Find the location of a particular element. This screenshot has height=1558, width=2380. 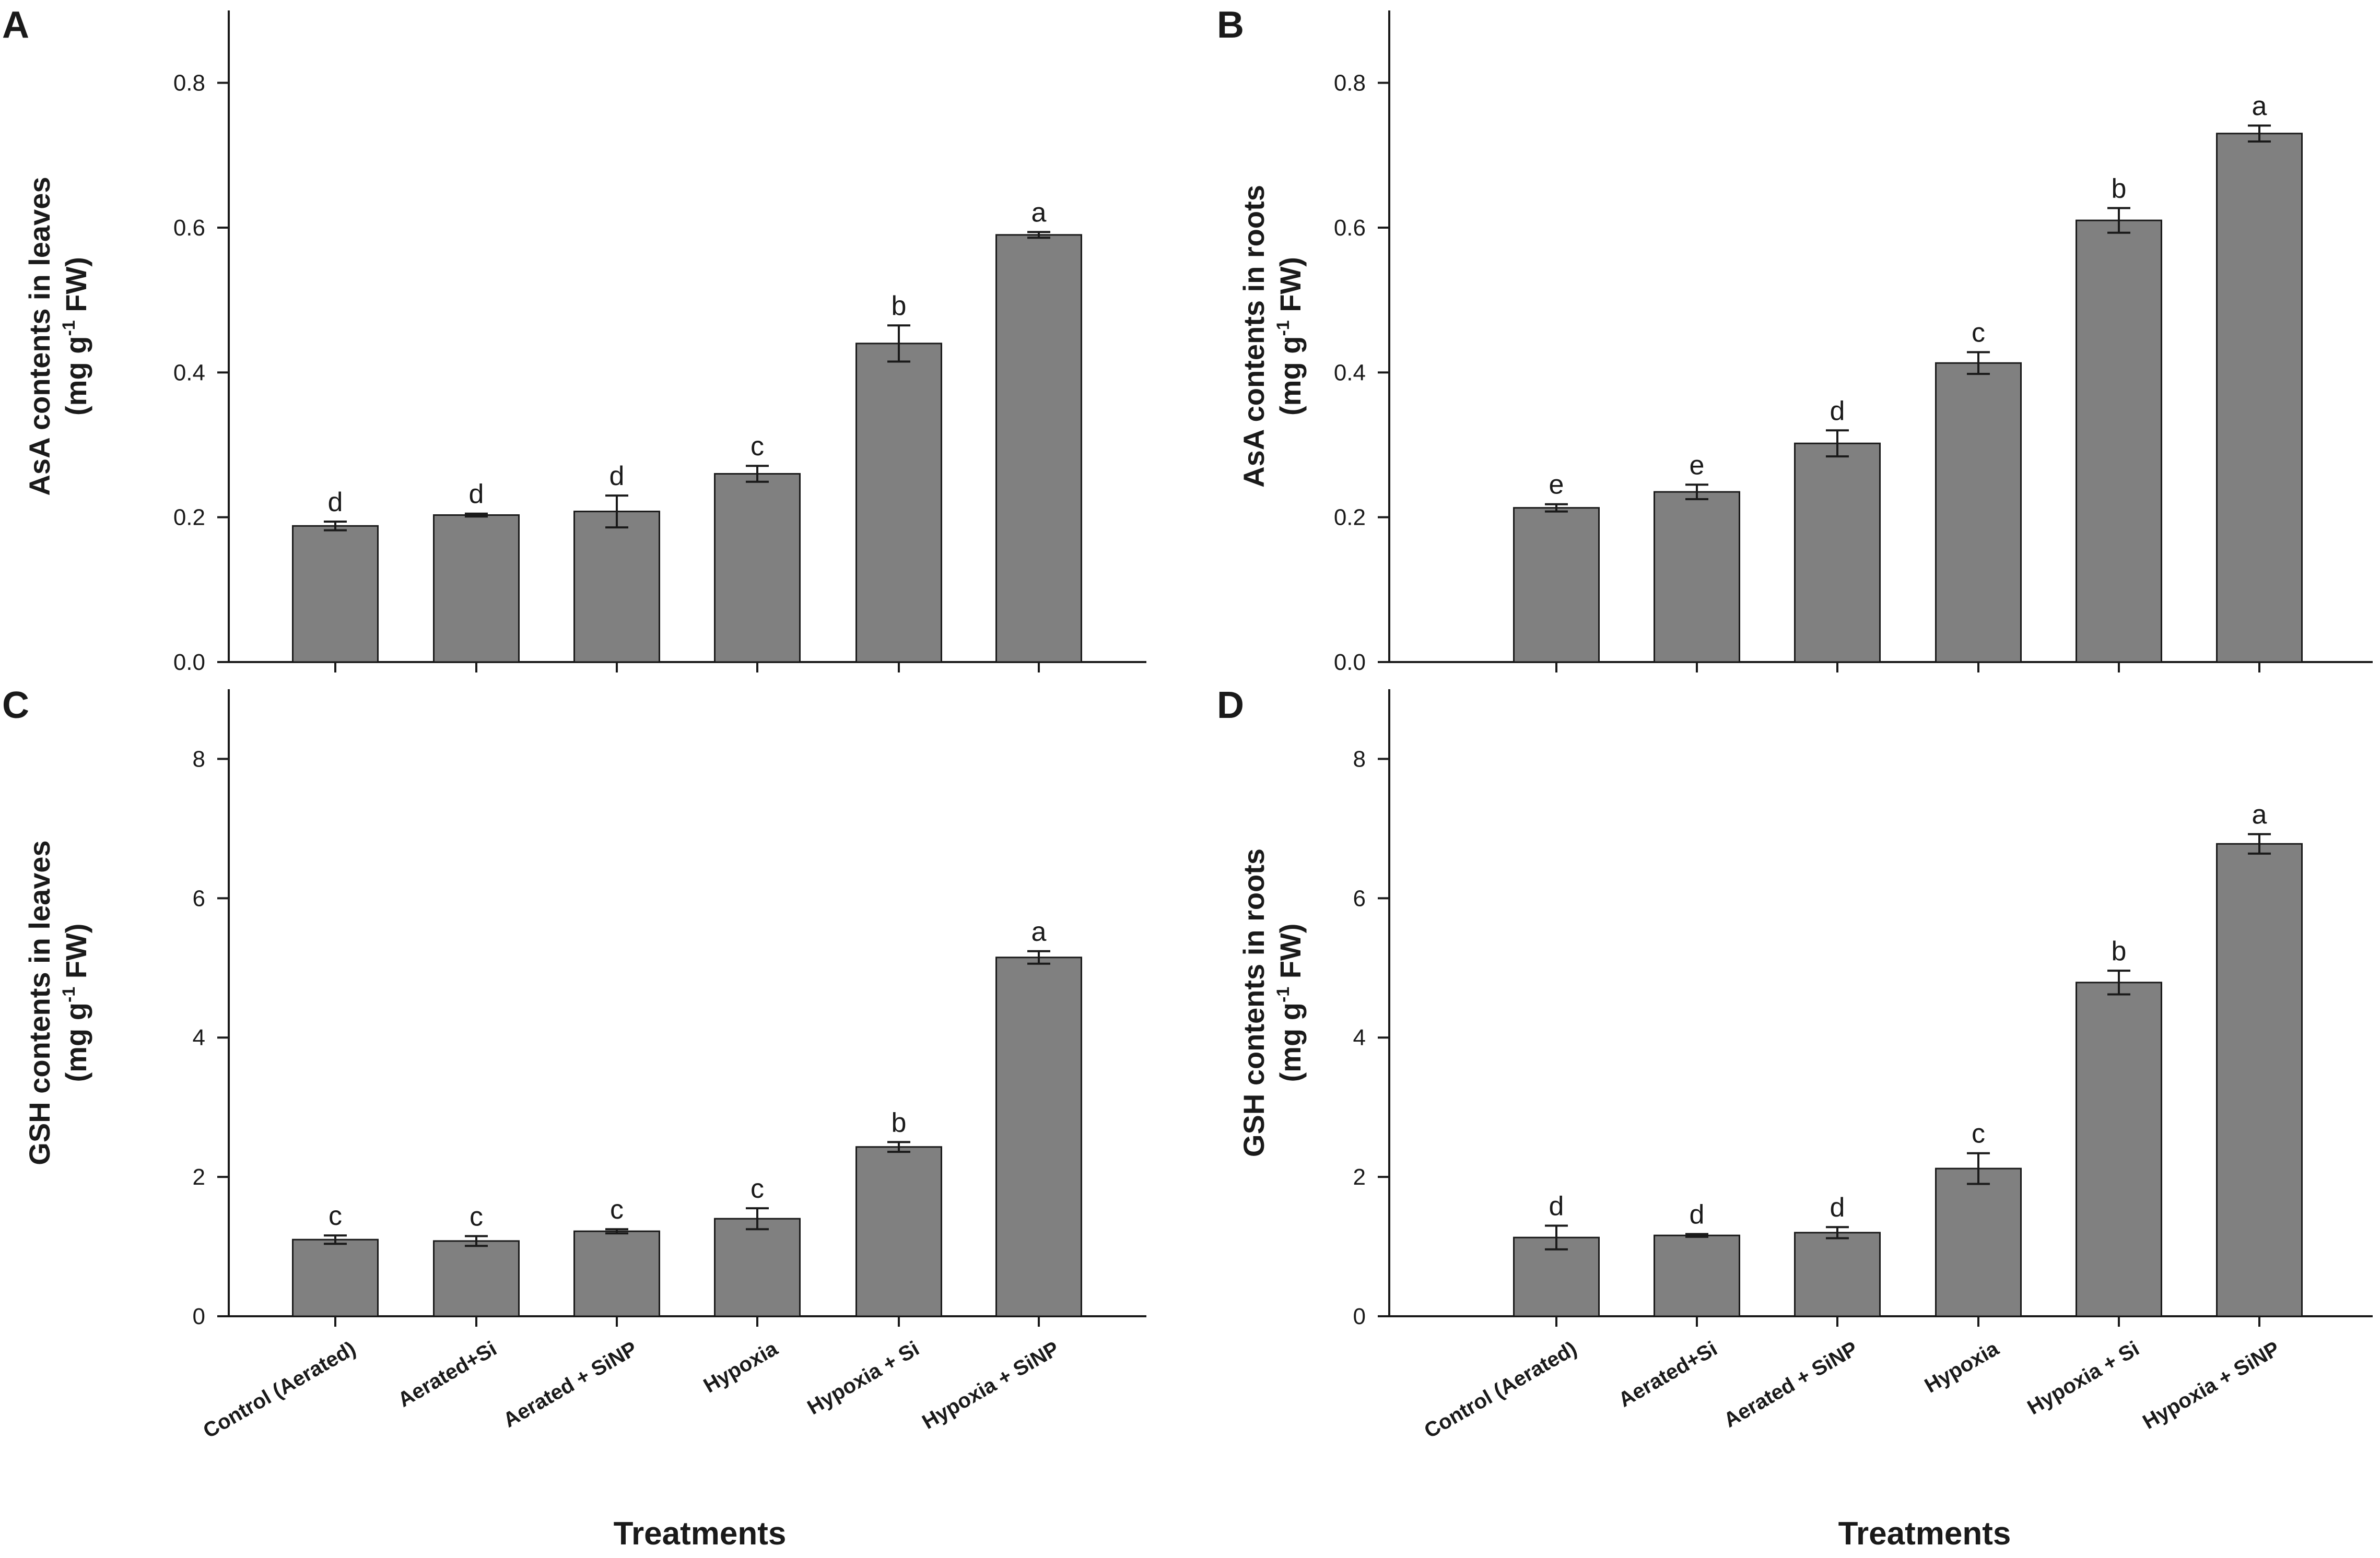

y-tick-label: 0.0 is located at coordinates (1350, 662).